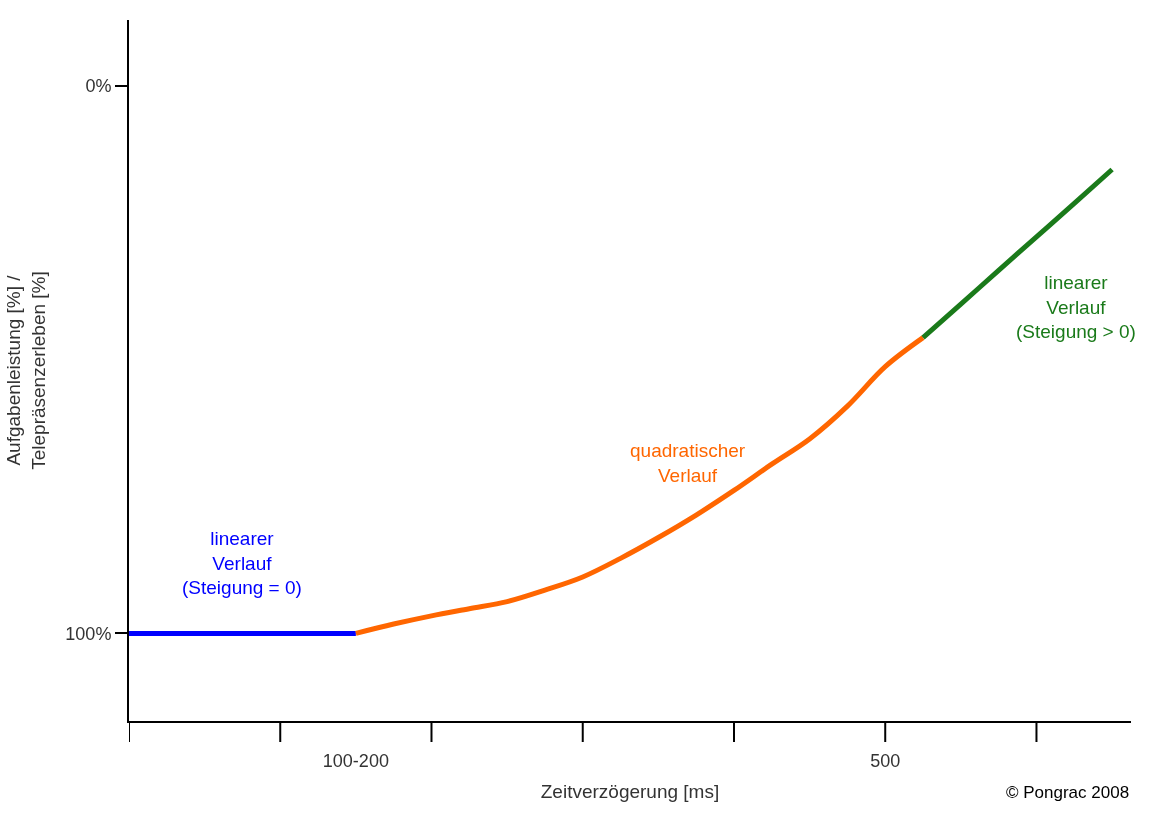  Describe the element at coordinates (26, 370) in the screenshot. I see `y-axis-title: Aufgabenleistung [%] / Telepräsenzerleben [%]` at that location.